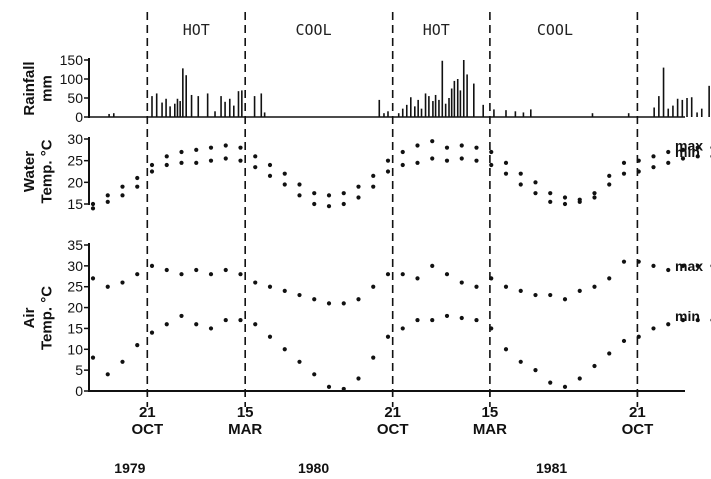 This screenshot has height=479, width=711. Describe the element at coordinates (314, 30) in the screenshot. I see `season-label-cool-1: COOL` at that location.